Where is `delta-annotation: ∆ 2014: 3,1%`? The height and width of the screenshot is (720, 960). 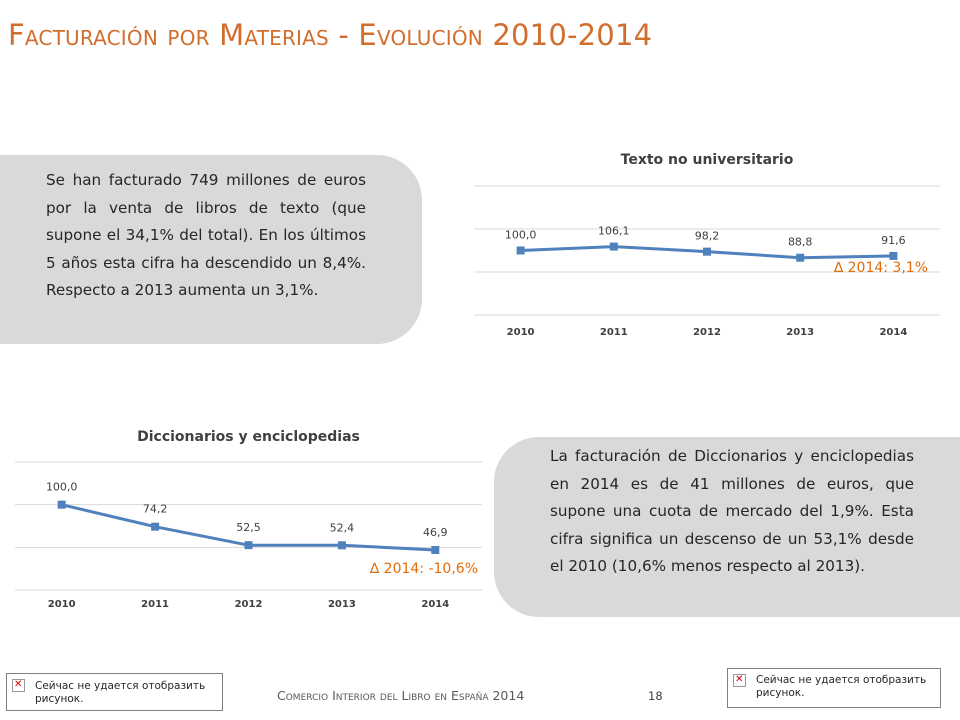 delta-annotation: ∆ 2014: 3,1% is located at coordinates (880, 268).